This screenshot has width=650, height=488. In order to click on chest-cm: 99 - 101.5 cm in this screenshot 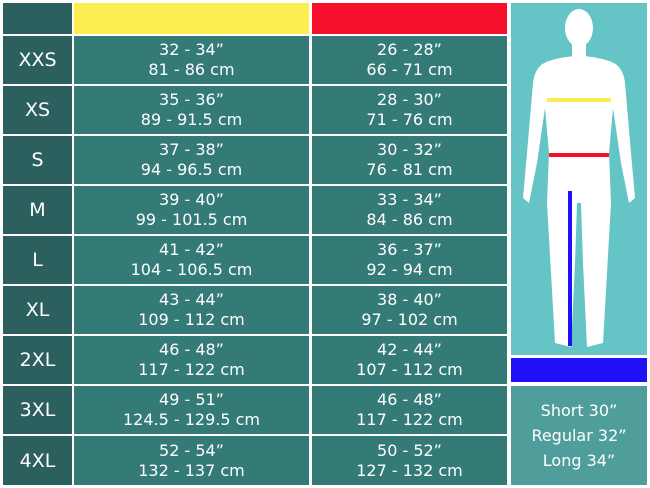, I will do `click(191, 219)`.